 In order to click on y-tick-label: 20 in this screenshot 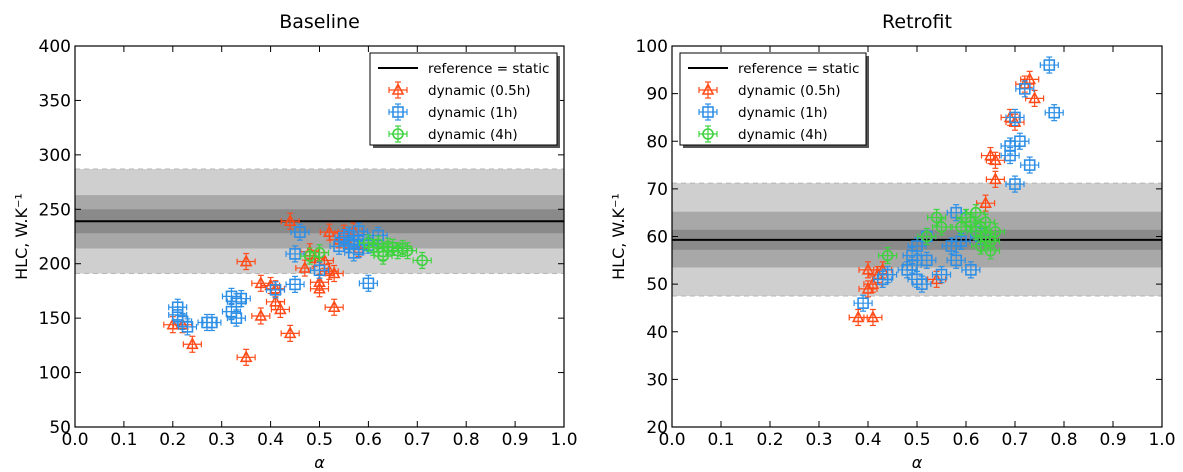, I will do `click(657, 428)`.